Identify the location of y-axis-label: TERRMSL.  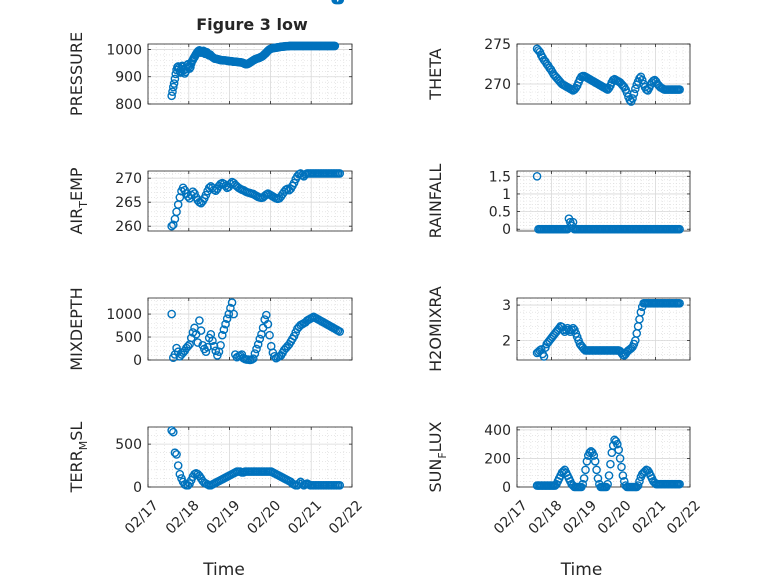
(78, 458).